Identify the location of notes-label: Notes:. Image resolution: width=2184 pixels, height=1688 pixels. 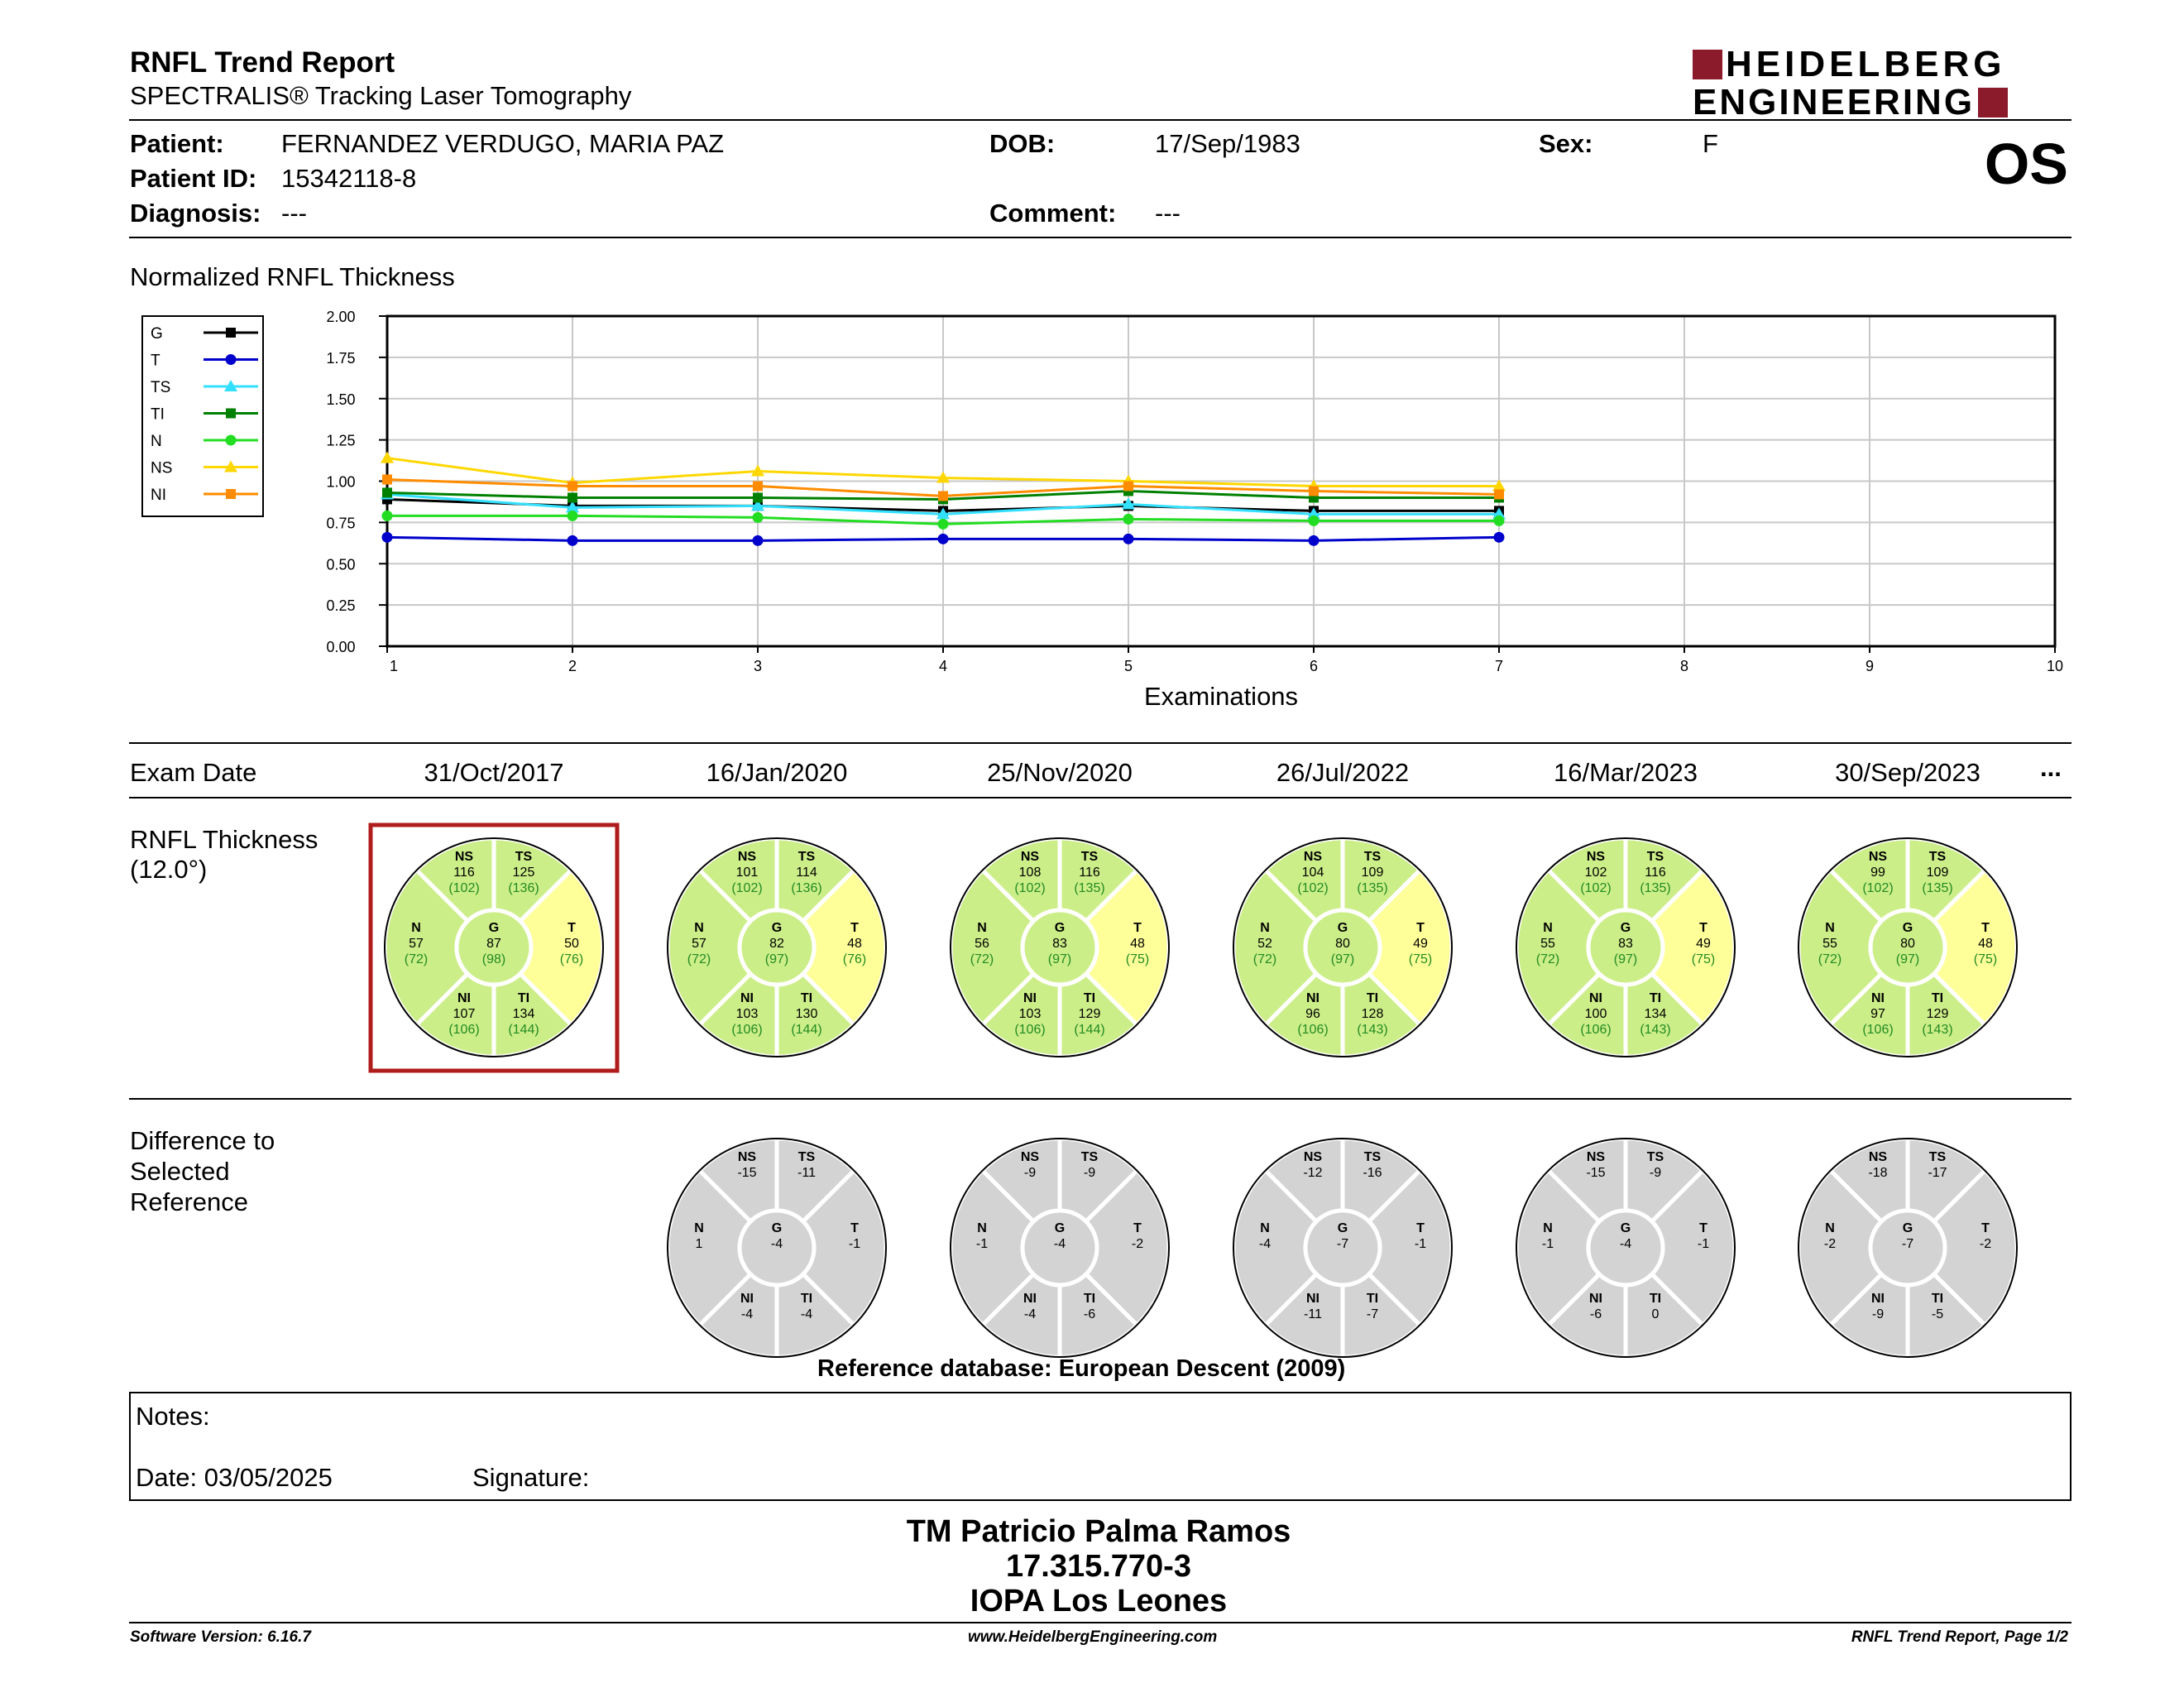
(173, 1416).